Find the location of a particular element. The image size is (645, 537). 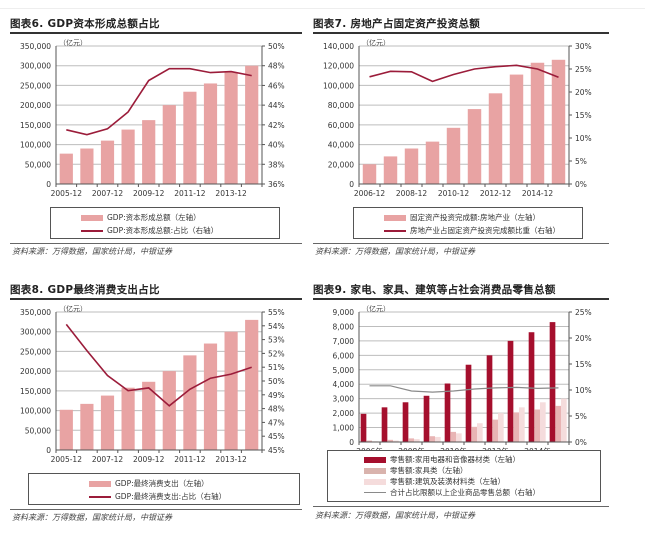

svg-text: 54% is located at coordinates (276, 326).